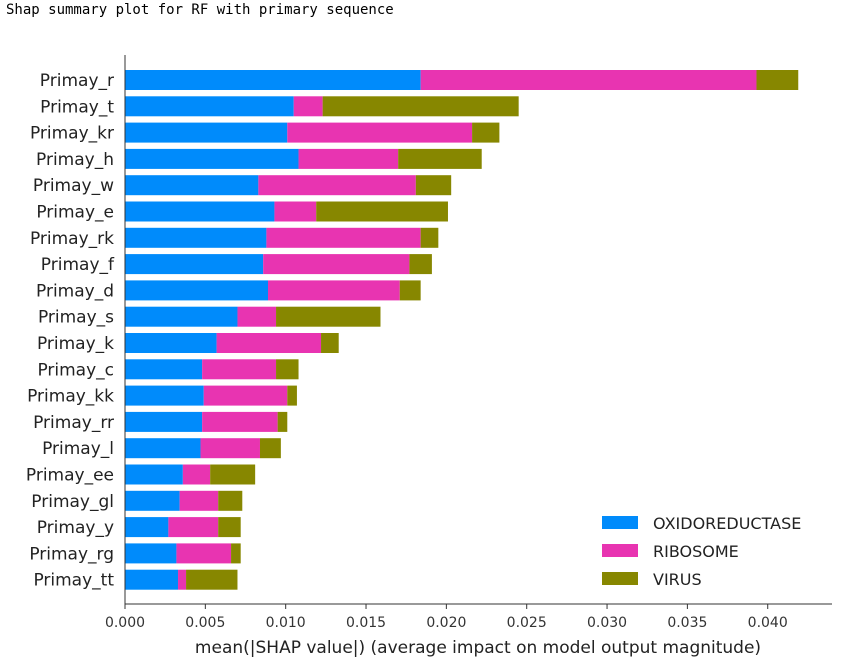  What do you see at coordinates (78, 449) in the screenshot?
I see `y-tick-label: Primay_l` at bounding box center [78, 449].